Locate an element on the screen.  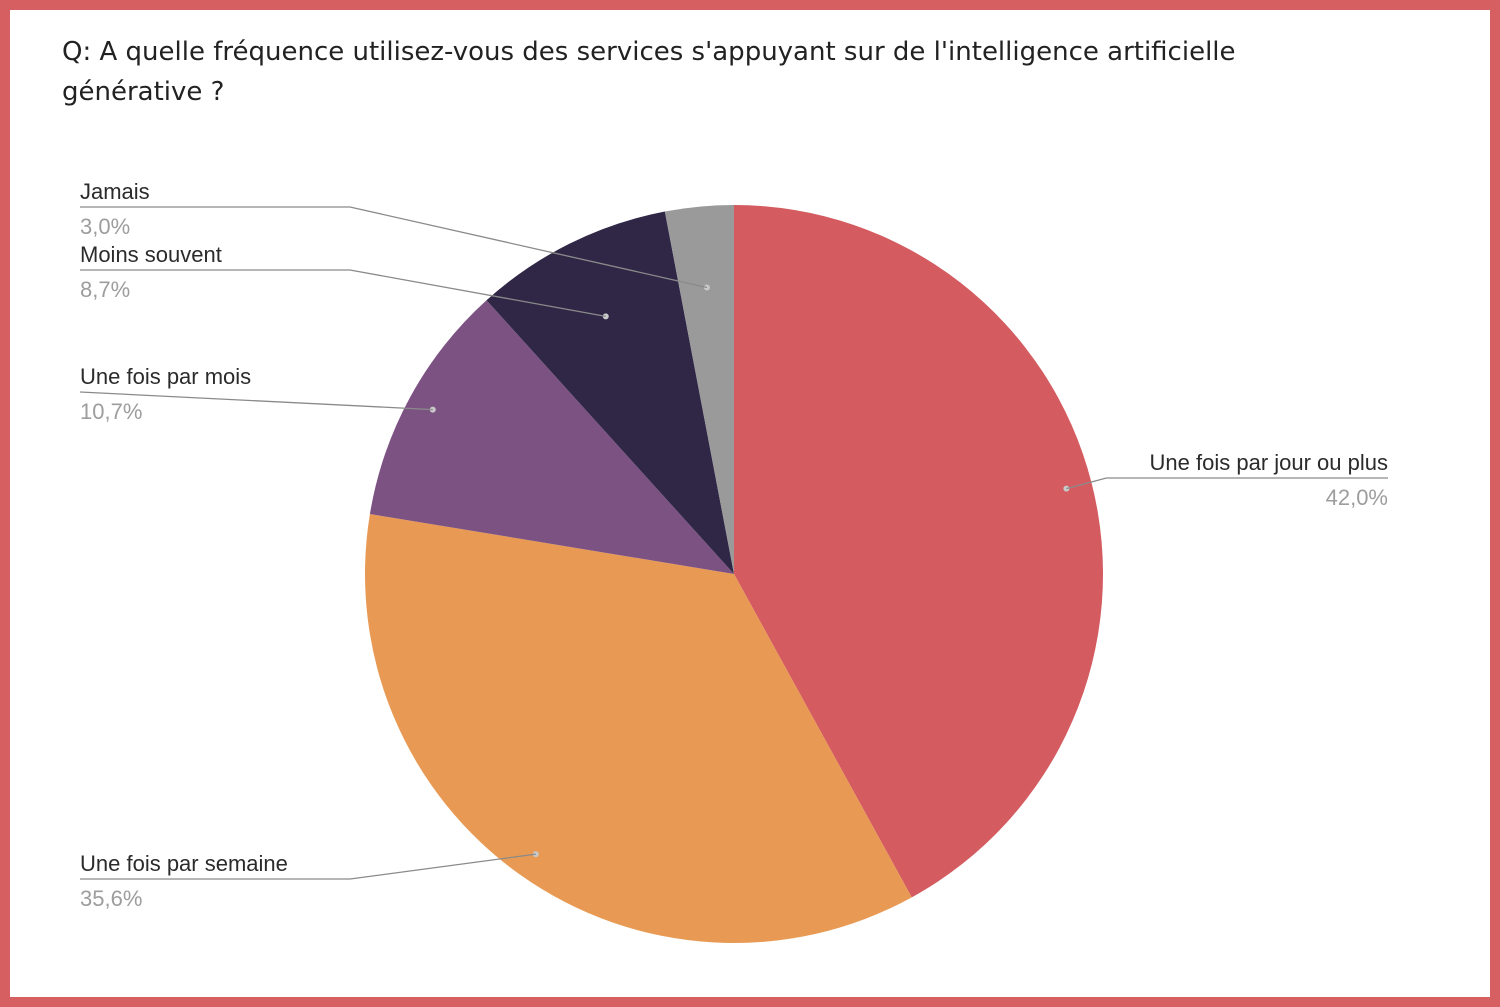
pie-slice-jamais is located at coordinates (699, 389).